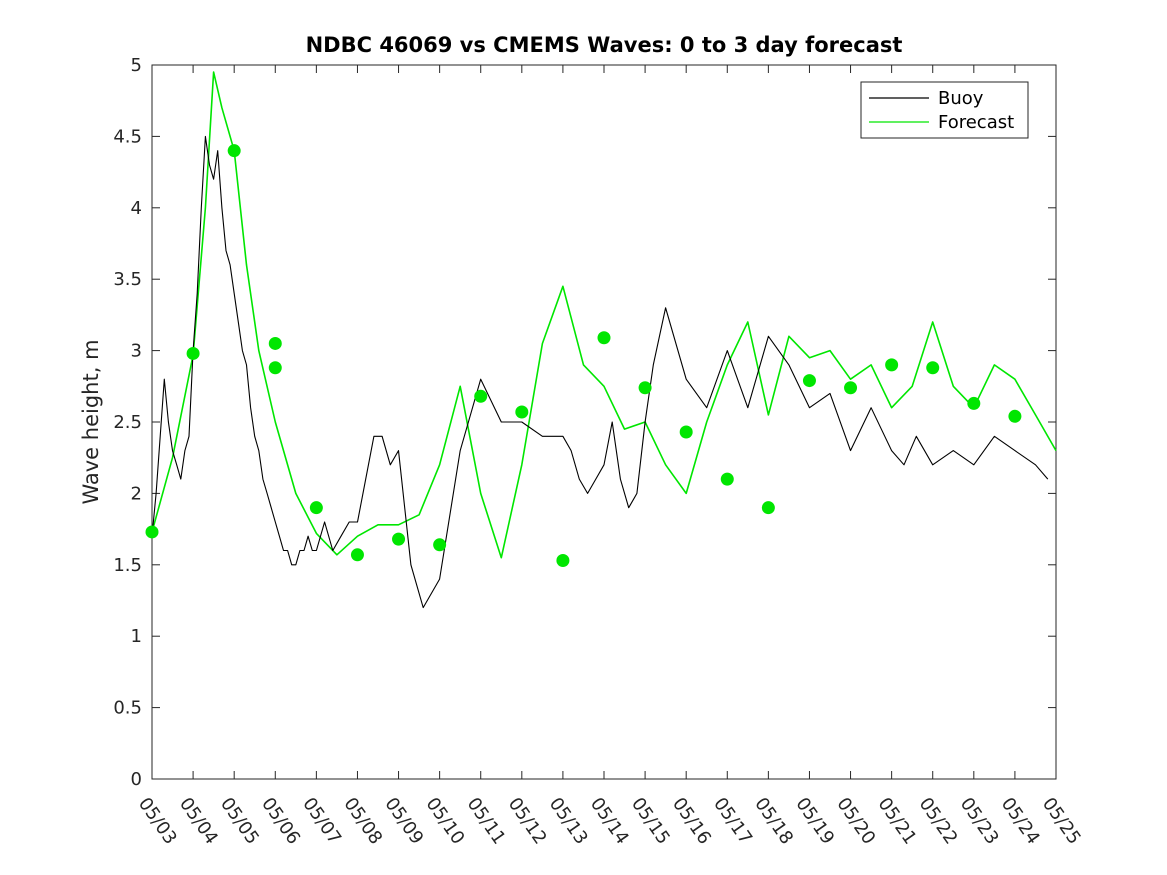 The image size is (1167, 875). I want to click on y-tick-label: 3, so click(136, 351).